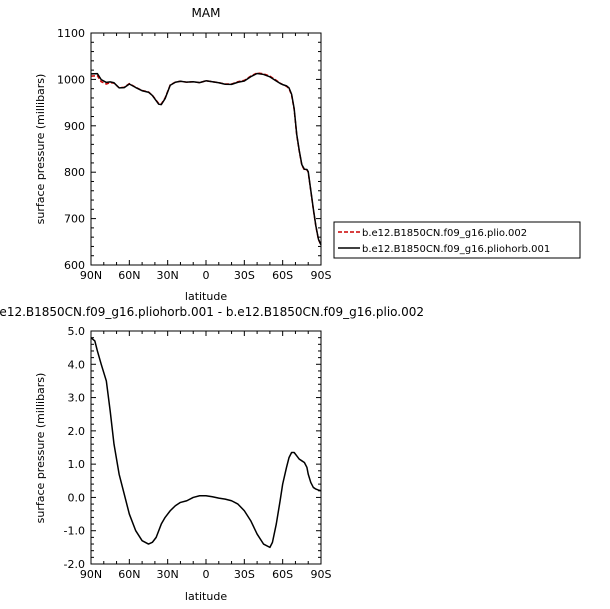 This screenshot has width=610, height=609. Describe the element at coordinates (77, 464) in the screenshot. I see `bottom-y-tick-label: 1.0` at that location.